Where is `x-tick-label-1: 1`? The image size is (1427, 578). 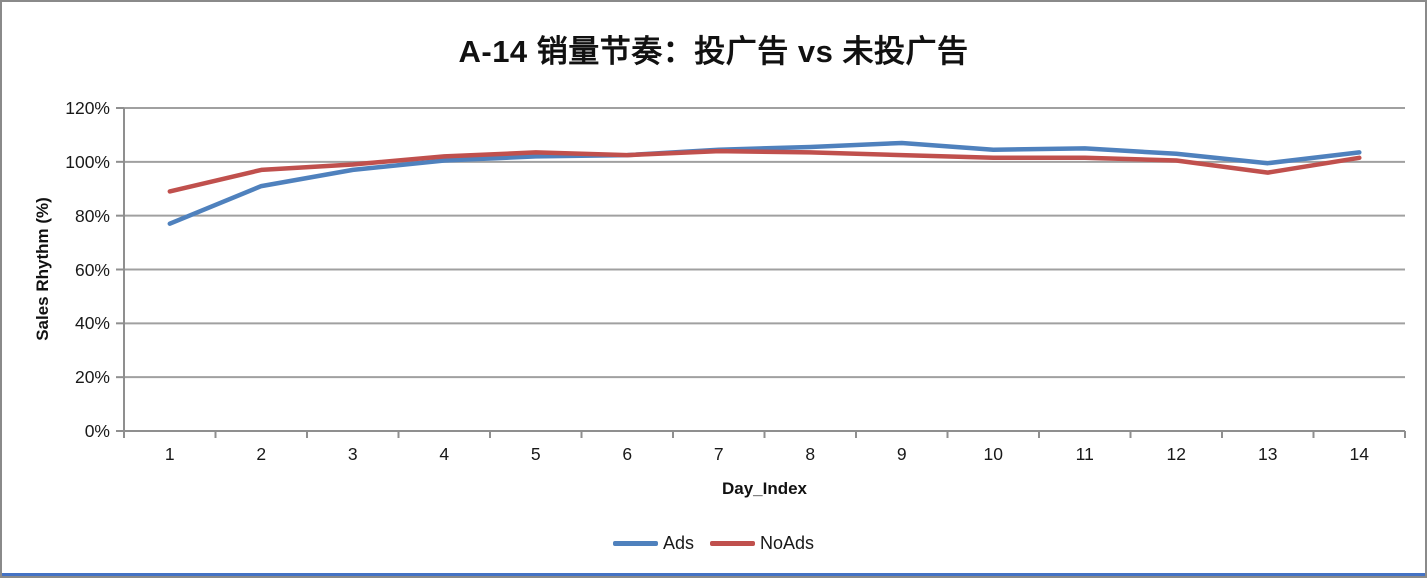 x-tick-label-1: 1 is located at coordinates (169, 454).